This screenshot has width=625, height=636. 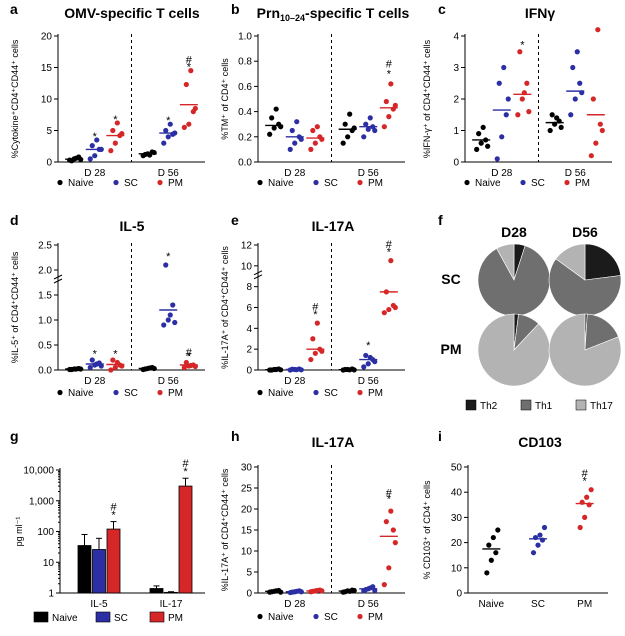 What do you see at coordinates (225, 99) in the screenshot?
I see `y-axis-label-b: %TM⁺ of CD4⁺ cells` at bounding box center [225, 99].